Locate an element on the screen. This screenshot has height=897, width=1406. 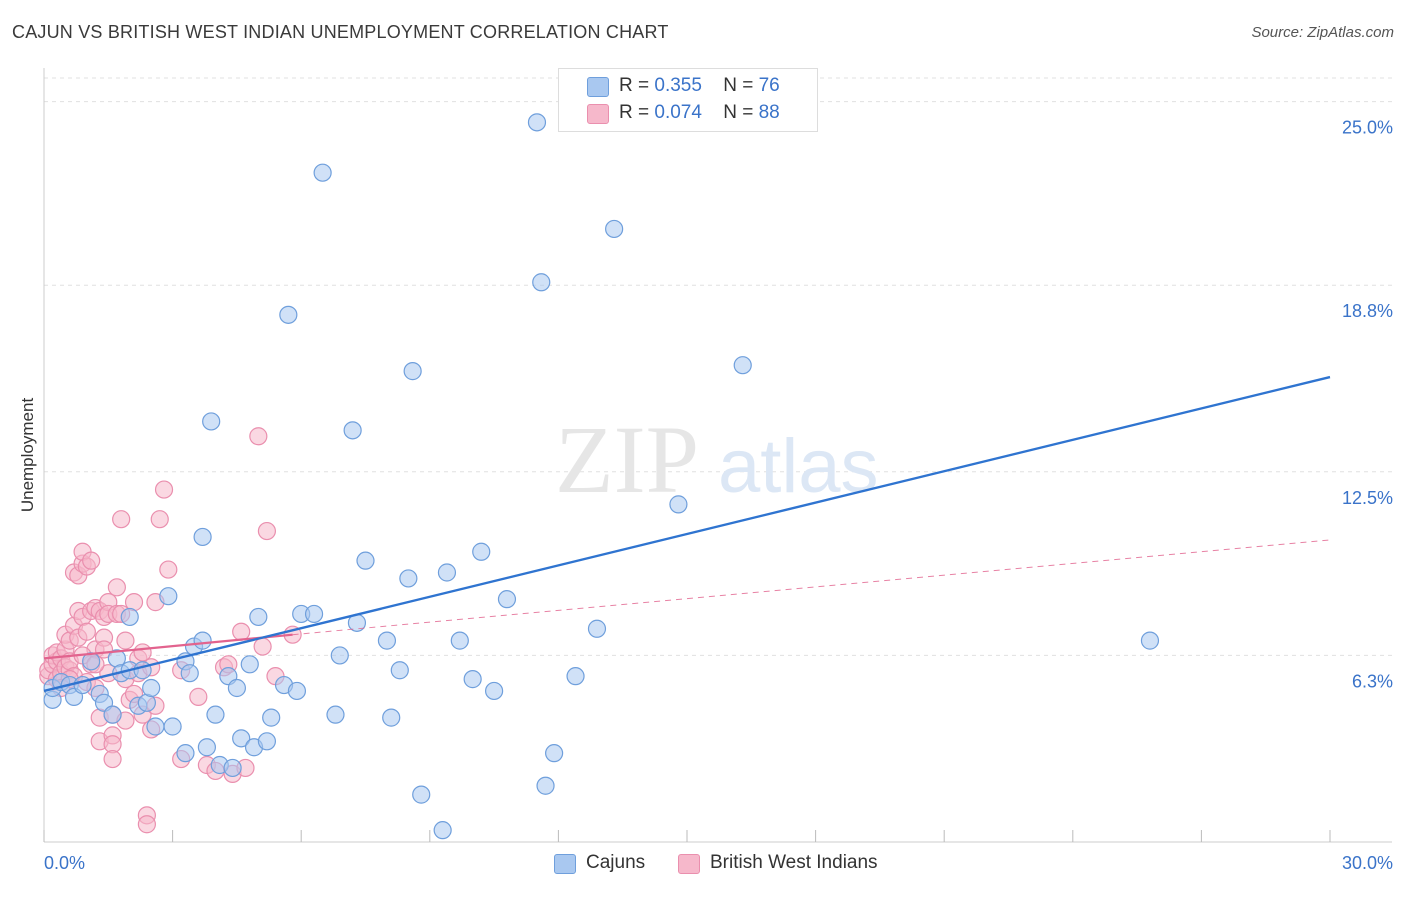
british-west-indians-swatch is located at coordinates (598, 114).